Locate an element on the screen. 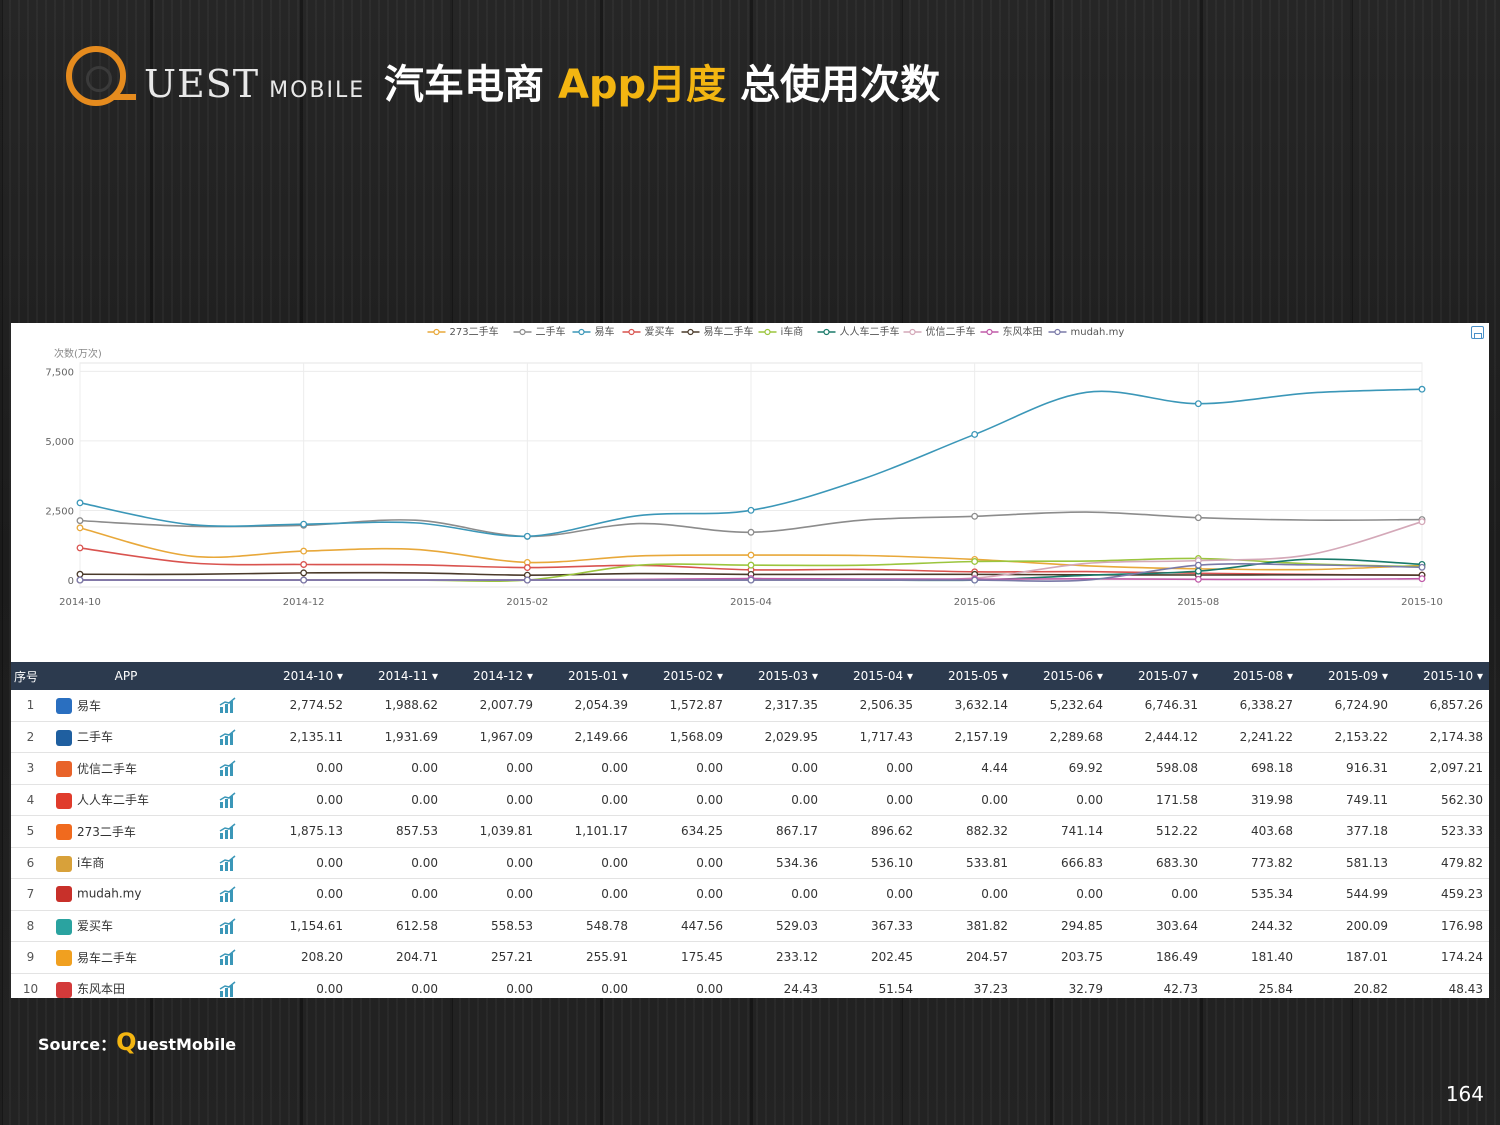  header-month: 2015-06 ▾ is located at coordinates (1061, 676).